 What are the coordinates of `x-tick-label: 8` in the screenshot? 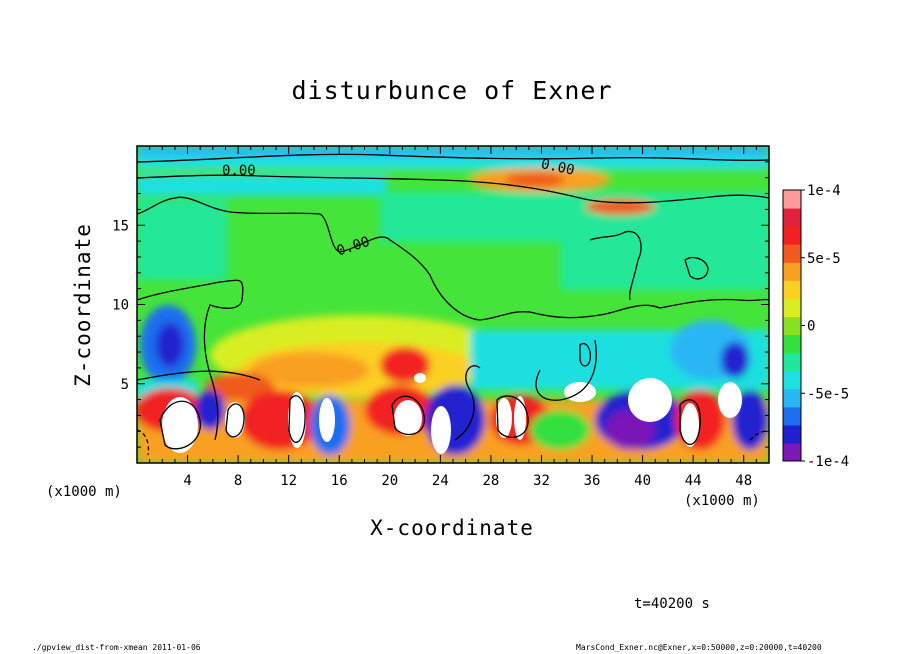 It's located at (238, 481).